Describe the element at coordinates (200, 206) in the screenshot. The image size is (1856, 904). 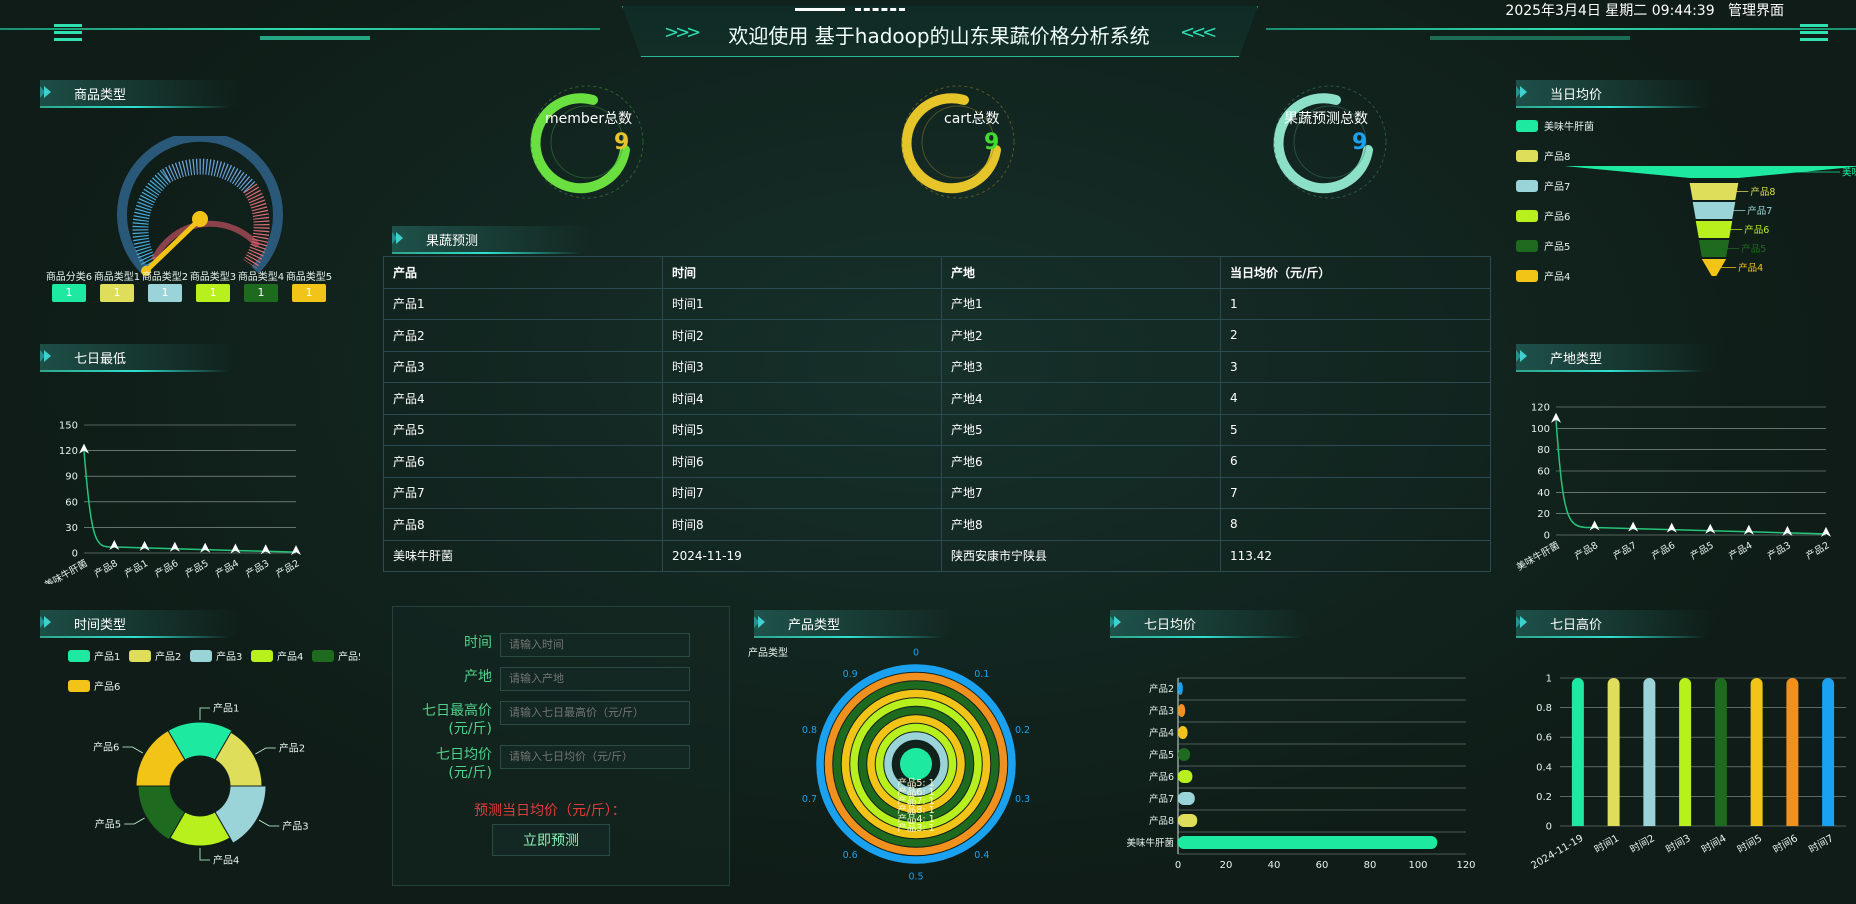
I see `goods-gauge` at that location.